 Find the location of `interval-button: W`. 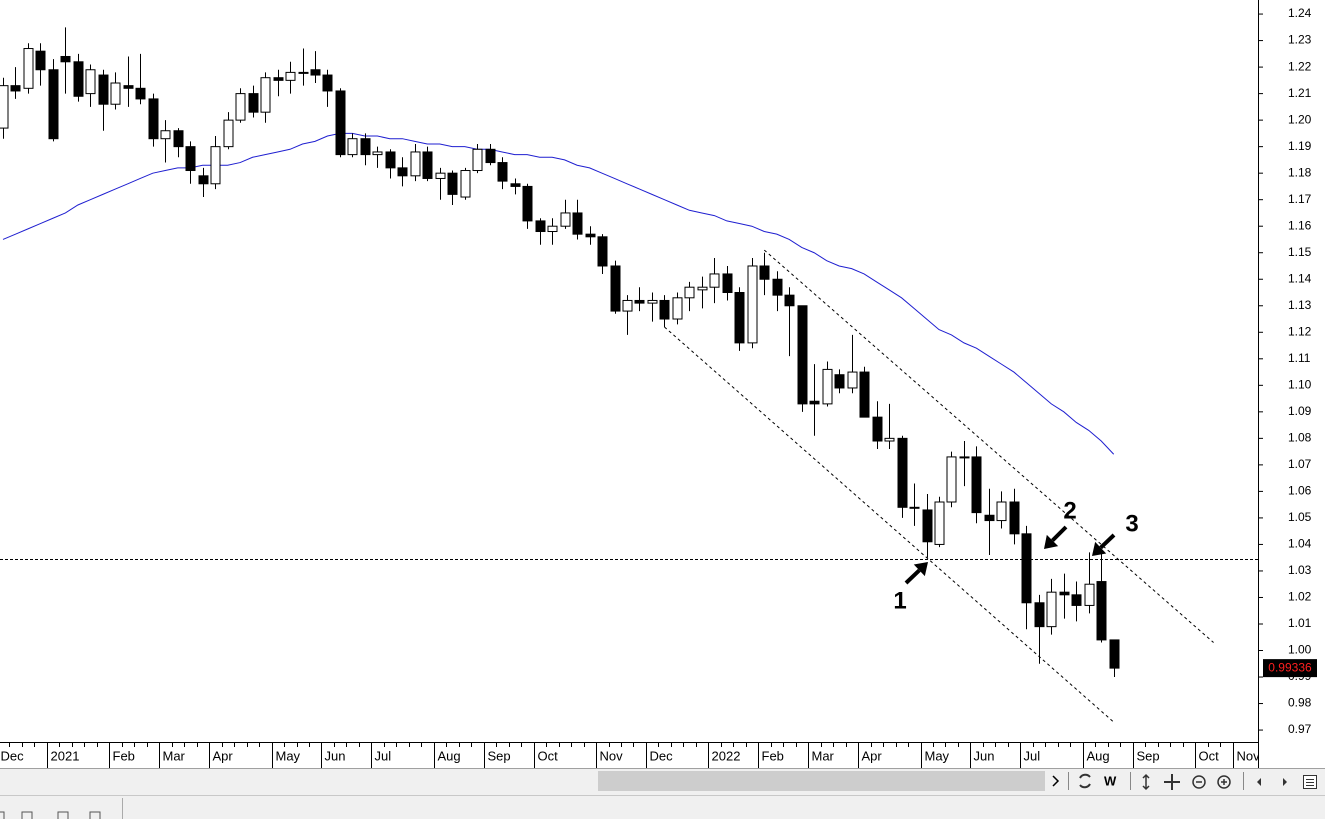

interval-button: W is located at coordinates (1110, 780).